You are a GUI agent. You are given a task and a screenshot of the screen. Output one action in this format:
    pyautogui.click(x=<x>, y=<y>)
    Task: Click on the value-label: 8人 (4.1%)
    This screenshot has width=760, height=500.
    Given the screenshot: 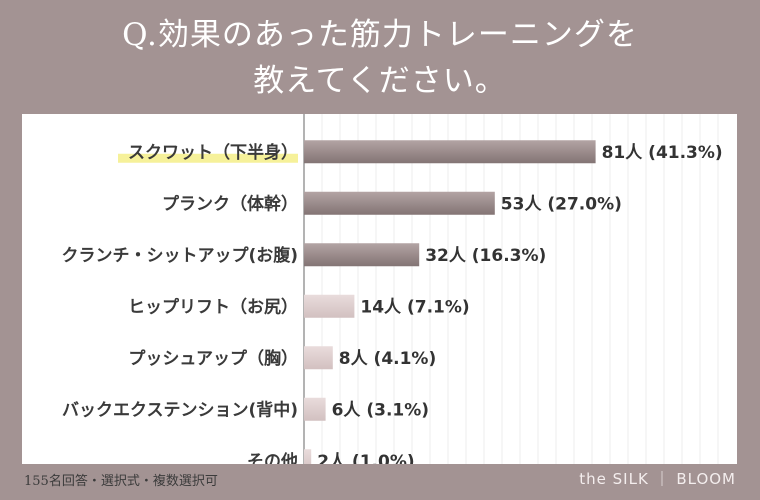 What is the action you would take?
    pyautogui.click(x=387, y=359)
    